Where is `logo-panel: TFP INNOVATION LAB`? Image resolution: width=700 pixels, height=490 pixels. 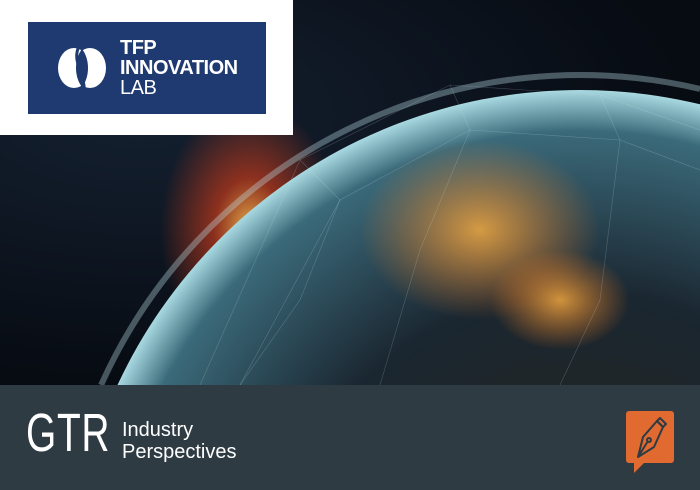
logo-panel: TFP INNOVATION LAB is located at coordinates (146, 67).